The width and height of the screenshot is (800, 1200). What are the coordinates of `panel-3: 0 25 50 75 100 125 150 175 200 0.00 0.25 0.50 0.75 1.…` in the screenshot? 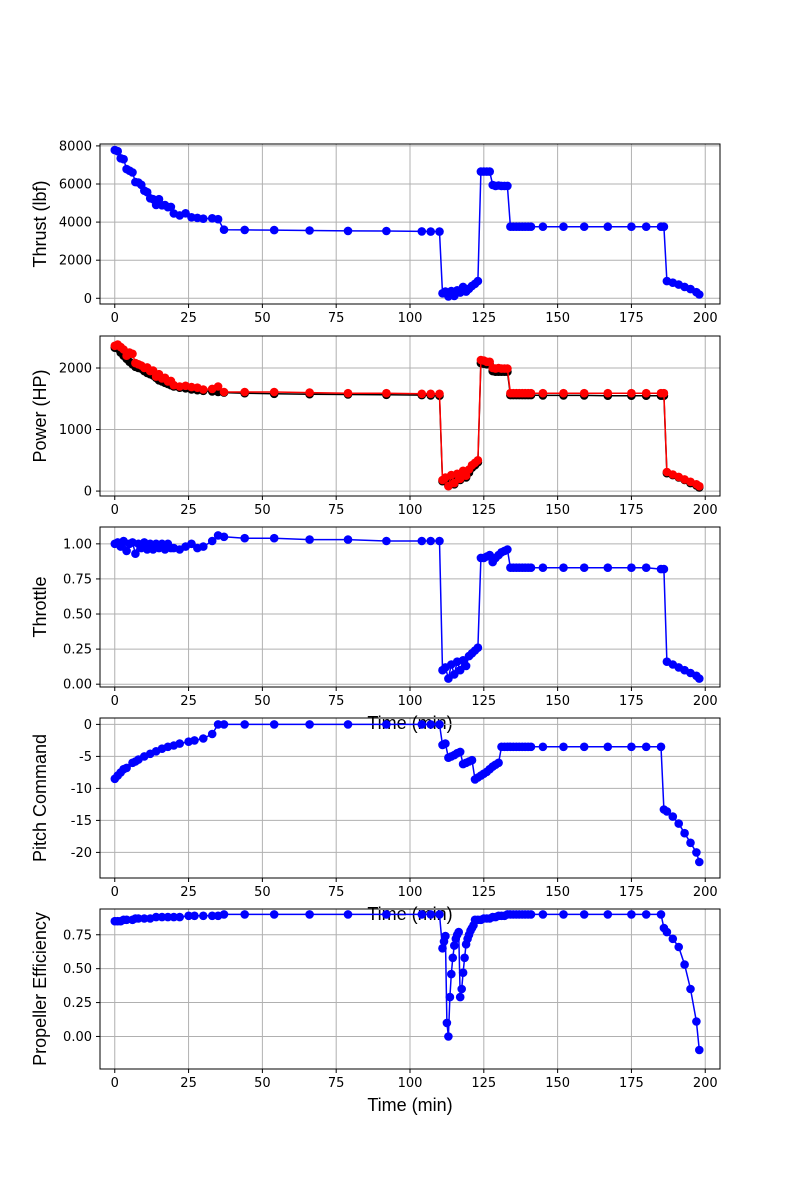 It's located at (375, 629).